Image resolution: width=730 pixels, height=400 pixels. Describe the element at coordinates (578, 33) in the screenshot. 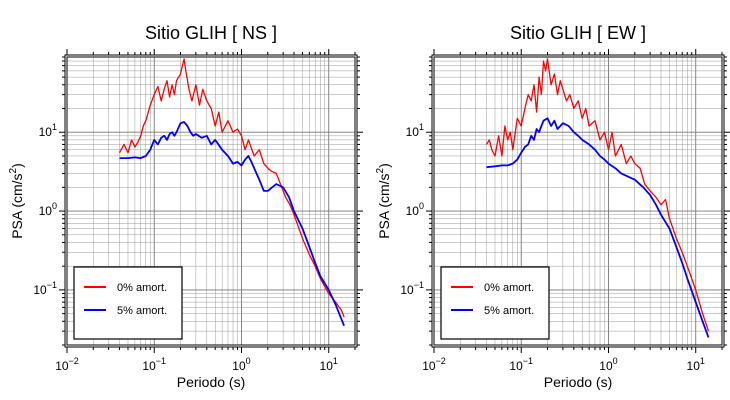

I see `chart-title: Sitio GLIH [ EW ]` at that location.